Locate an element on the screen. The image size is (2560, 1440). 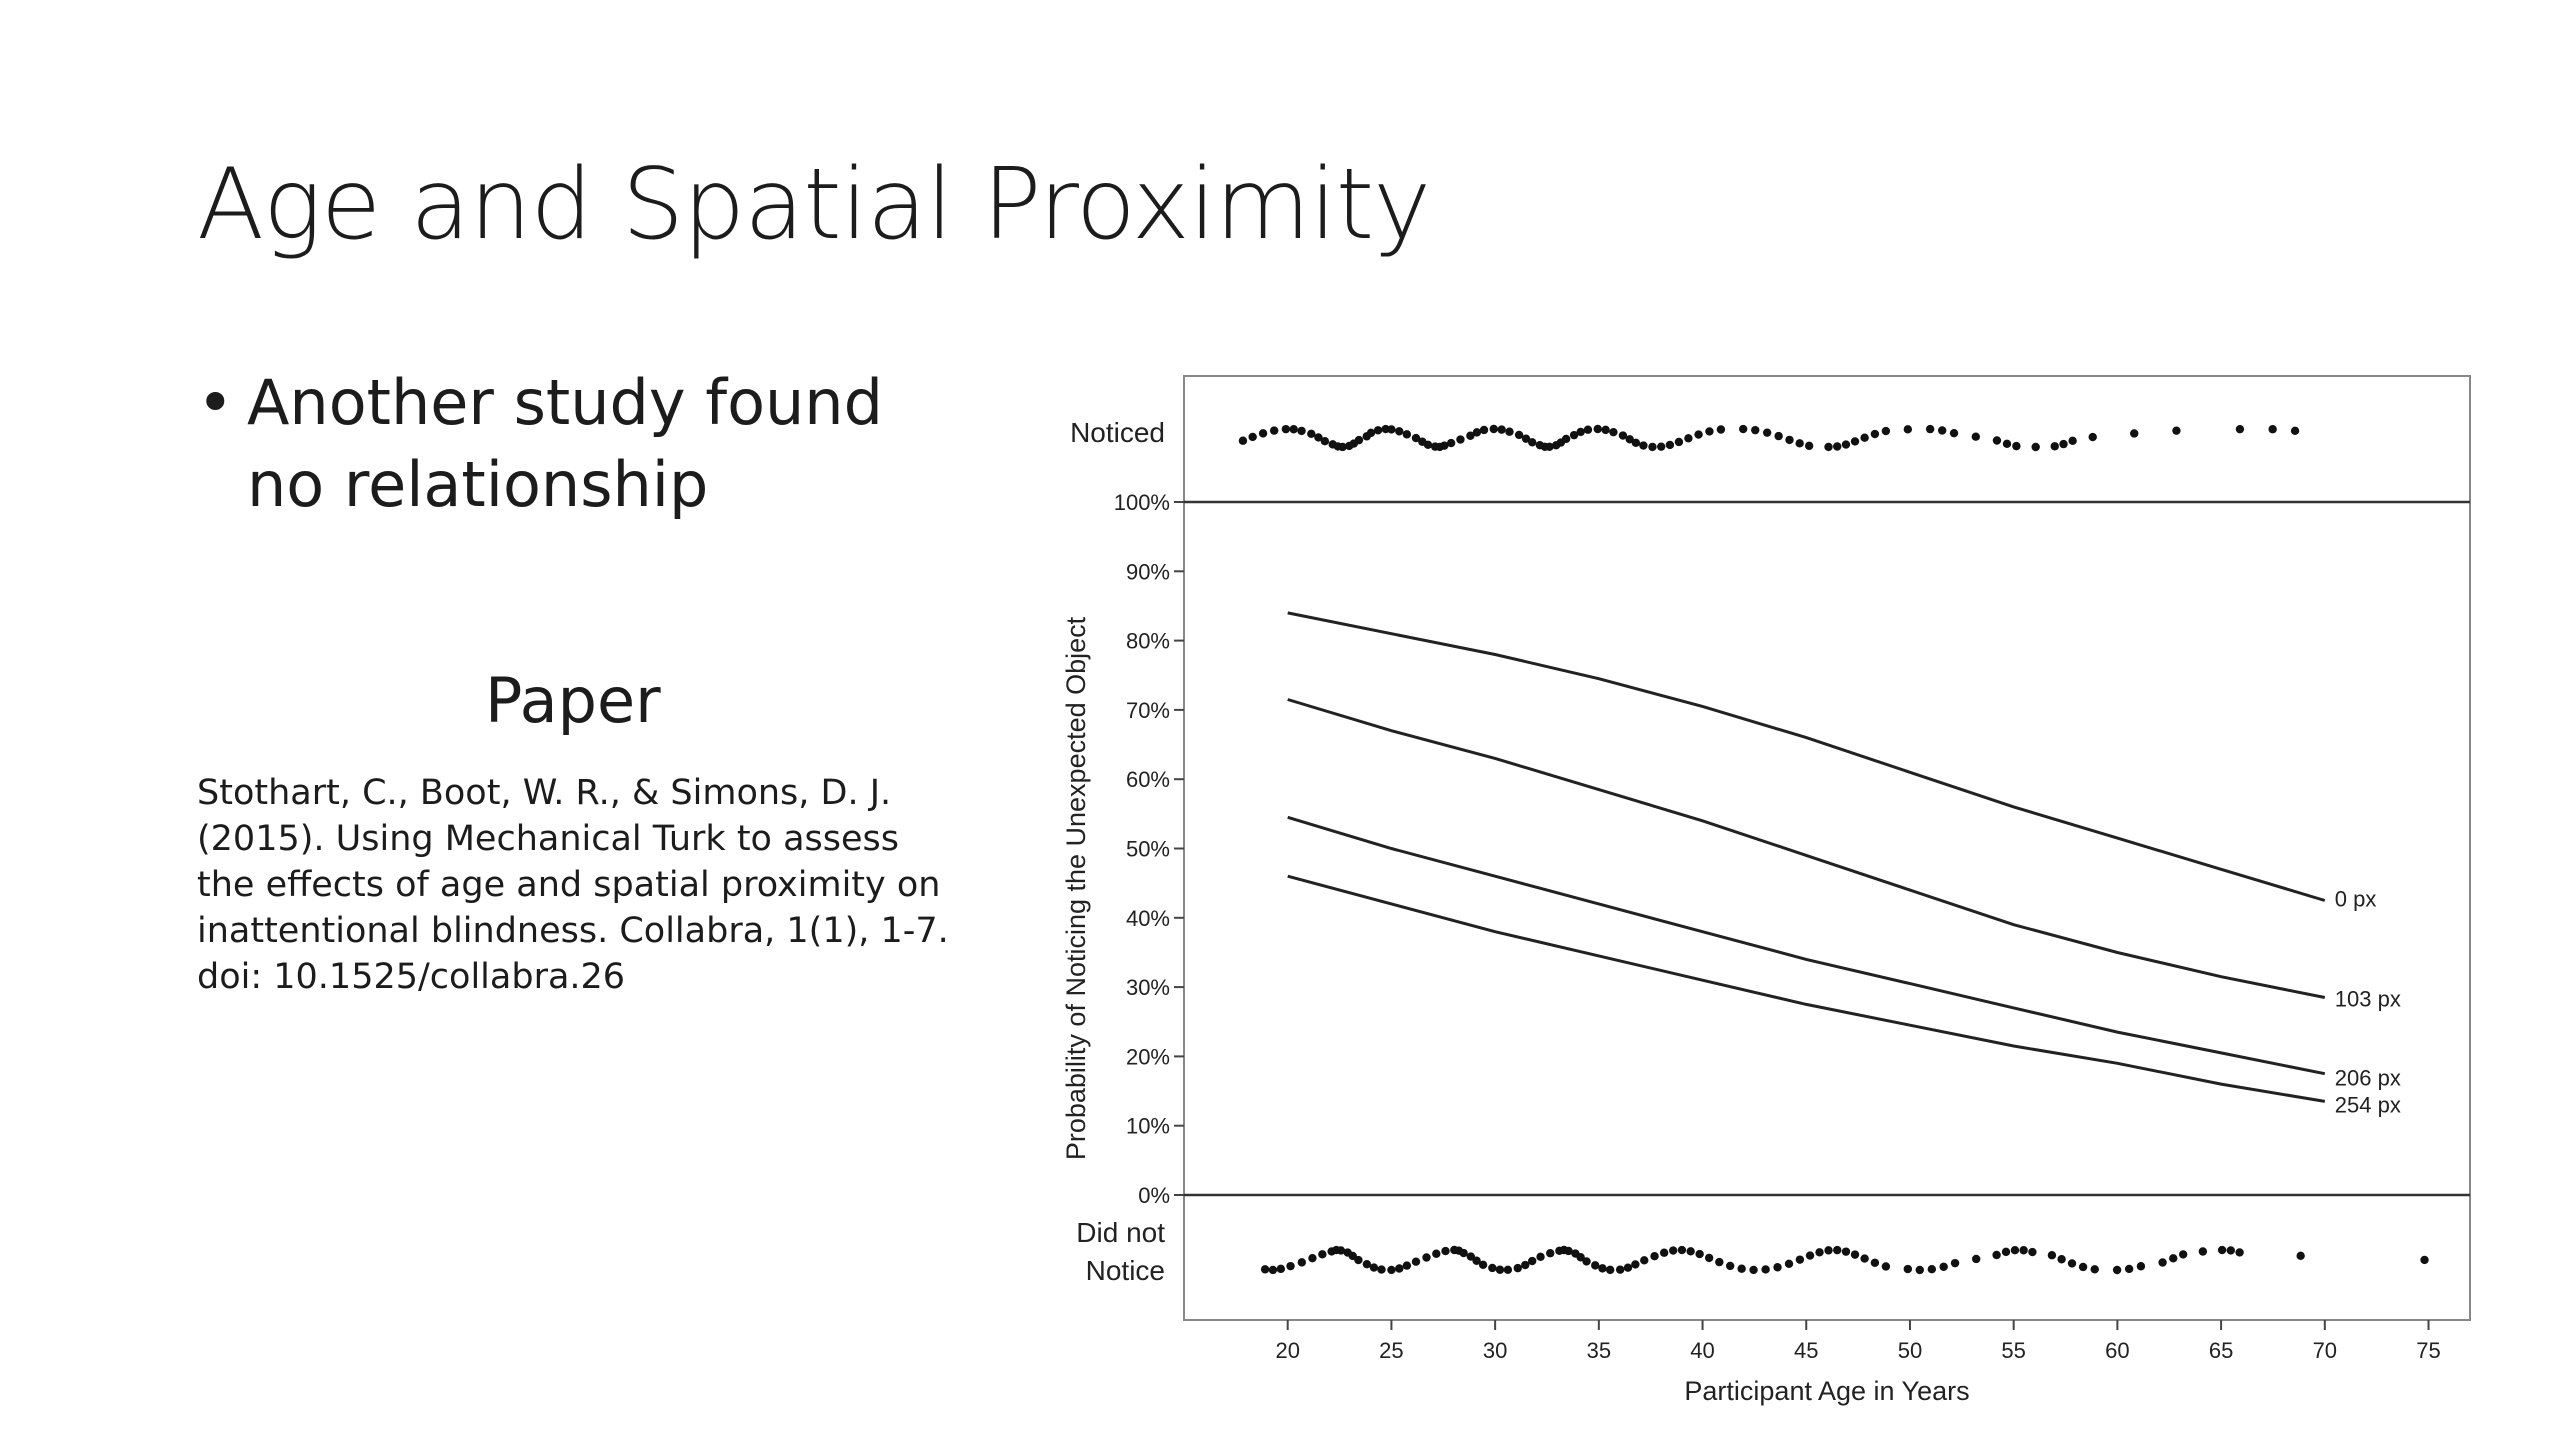
x-tick-label: 65 is located at coordinates (2221, 1350).